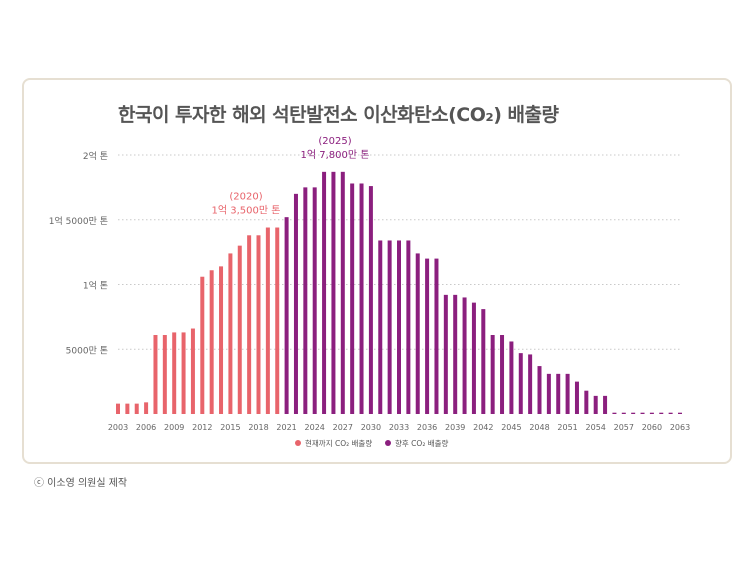 This screenshot has width=756, height=567. I want to click on x-tick-label: 2042, so click(483, 427).